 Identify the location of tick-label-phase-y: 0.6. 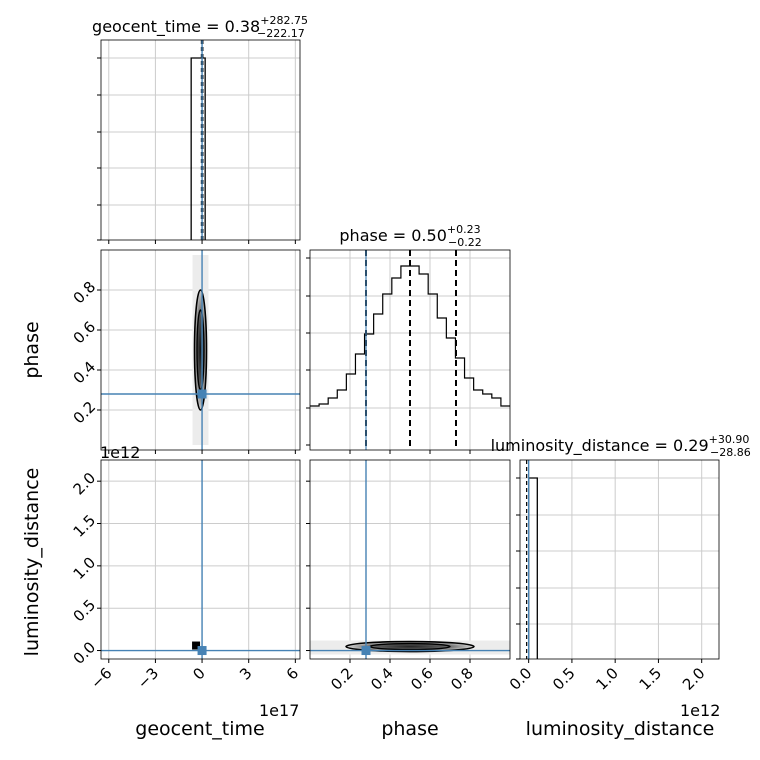
(85, 333).